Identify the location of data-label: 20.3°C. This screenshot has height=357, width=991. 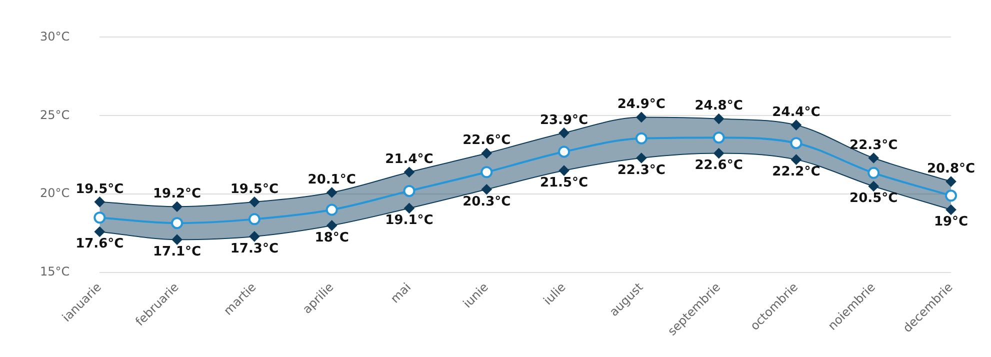
(486, 202).